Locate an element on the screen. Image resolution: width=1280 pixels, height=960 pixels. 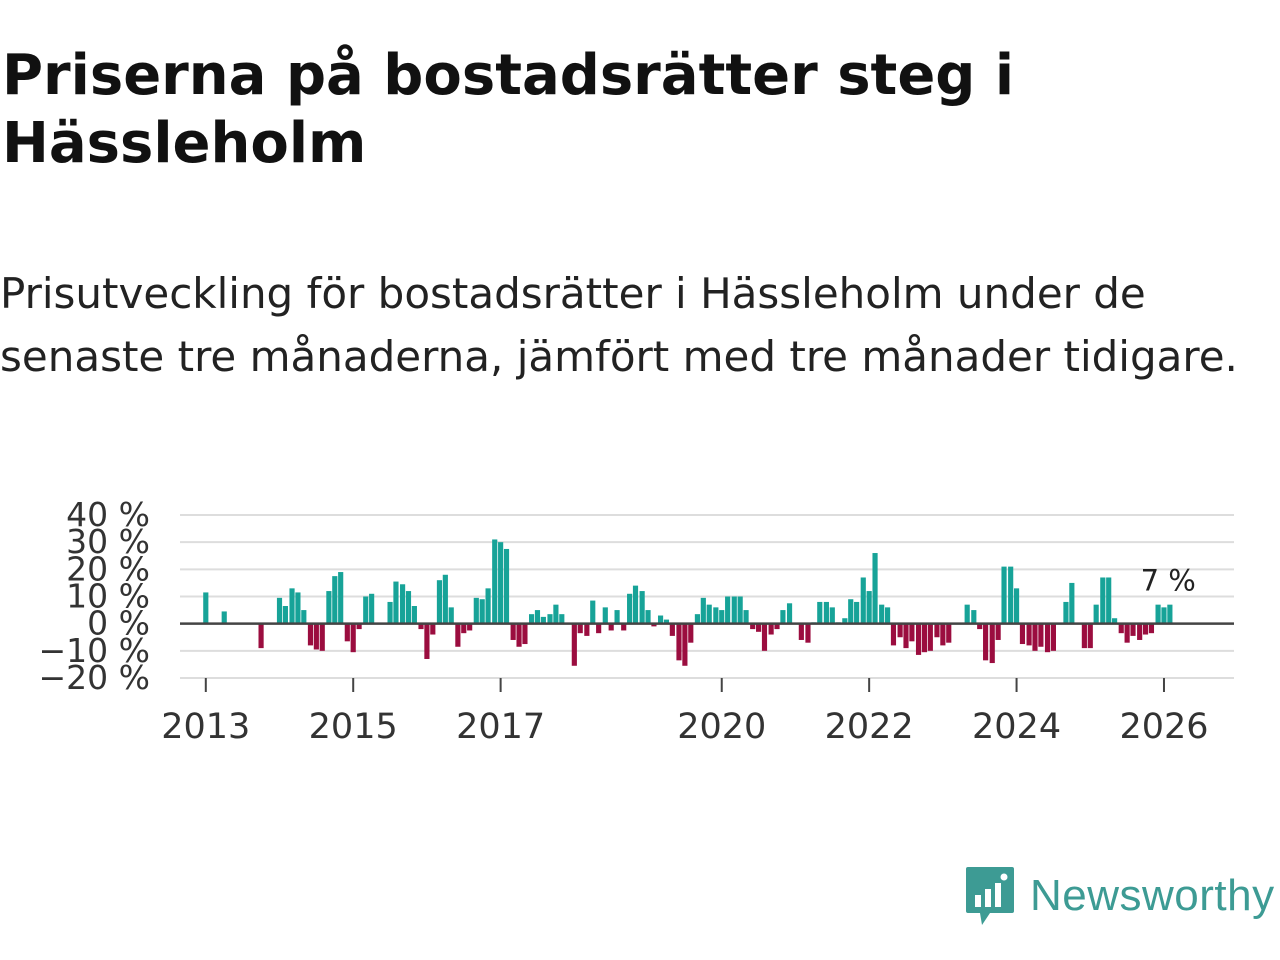
x-tick-label: 2015 is located at coordinates (353, 727).